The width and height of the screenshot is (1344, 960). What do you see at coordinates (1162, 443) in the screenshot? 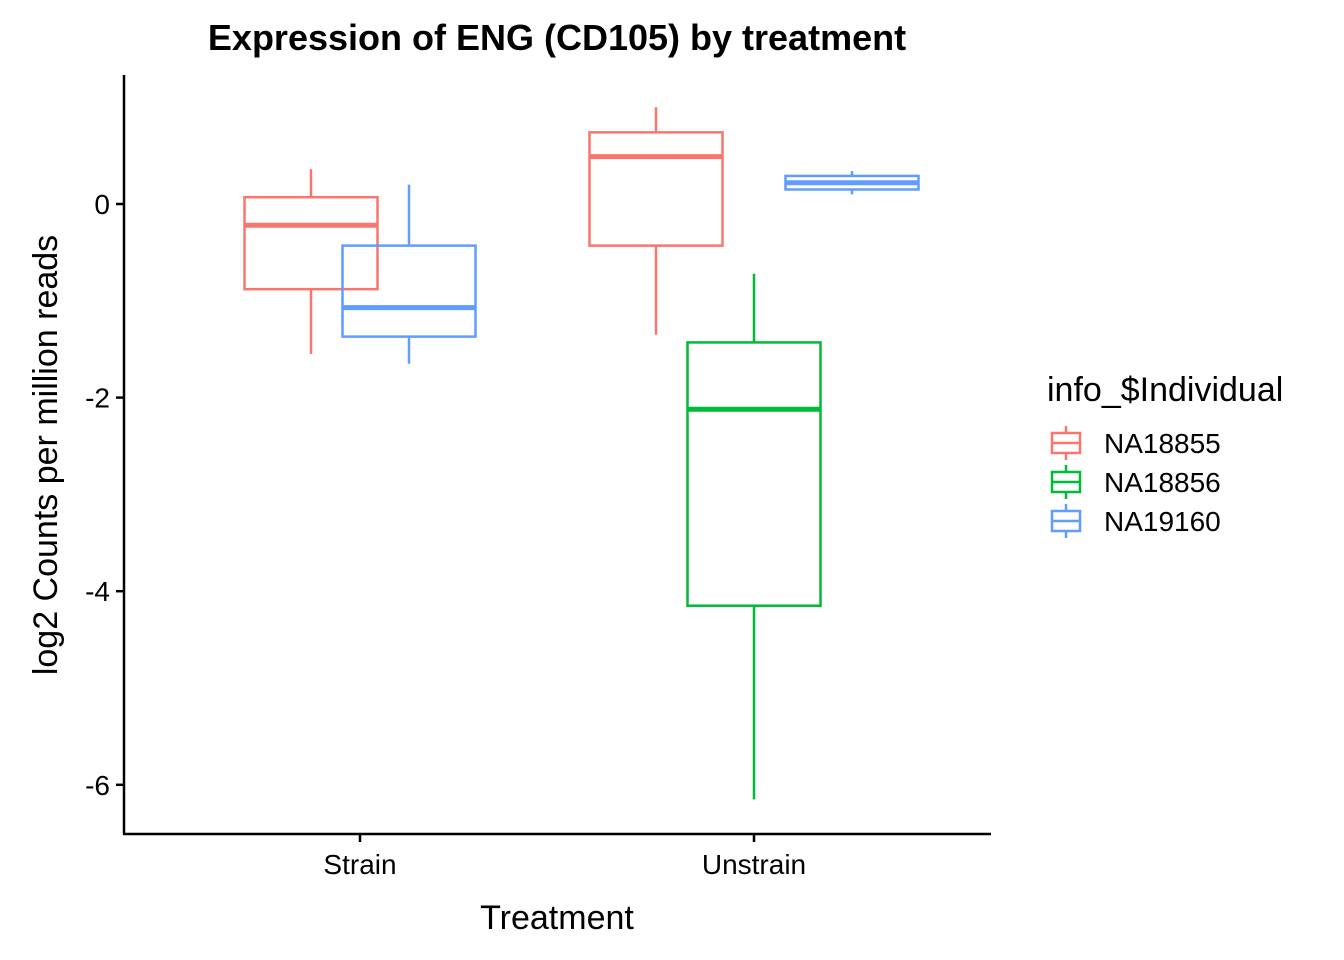
I see `legend-label: NA18855` at bounding box center [1162, 443].